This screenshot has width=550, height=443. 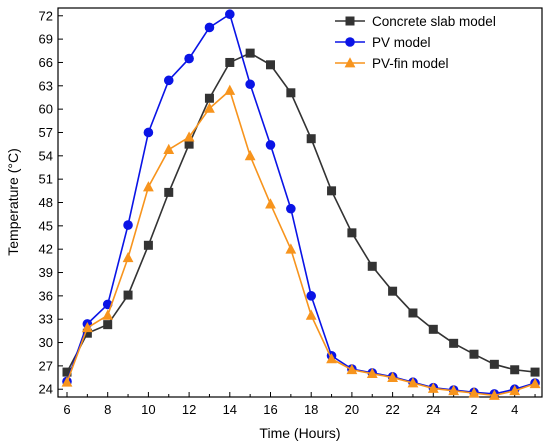 What do you see at coordinates (433, 409) in the screenshot?
I see `x-tick-label: 24` at bounding box center [433, 409].